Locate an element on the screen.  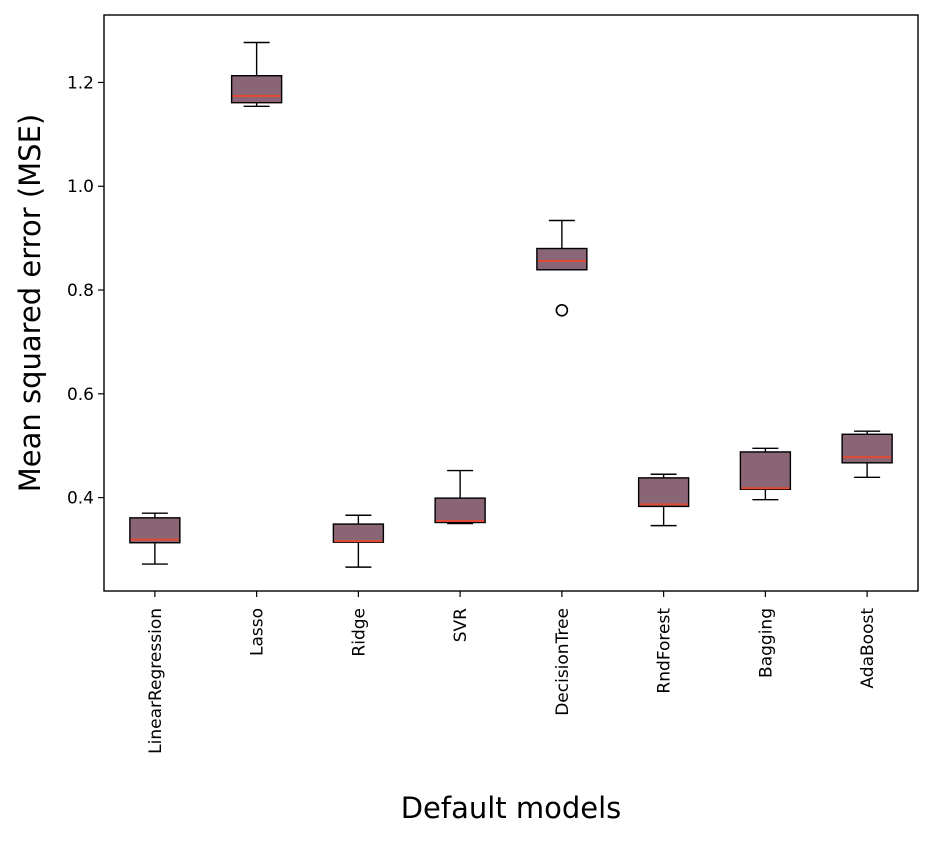
y-axis-ticks: 0.4 0.6 0.8 1.0 1.2 is located at coordinates (85, 291).